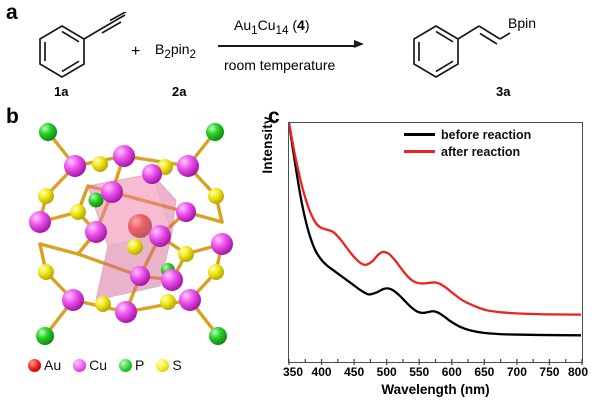 The width and height of the screenshot is (600, 405). What do you see at coordinates (486, 134) in the screenshot?
I see `legend-label-before: before reaction` at bounding box center [486, 134].